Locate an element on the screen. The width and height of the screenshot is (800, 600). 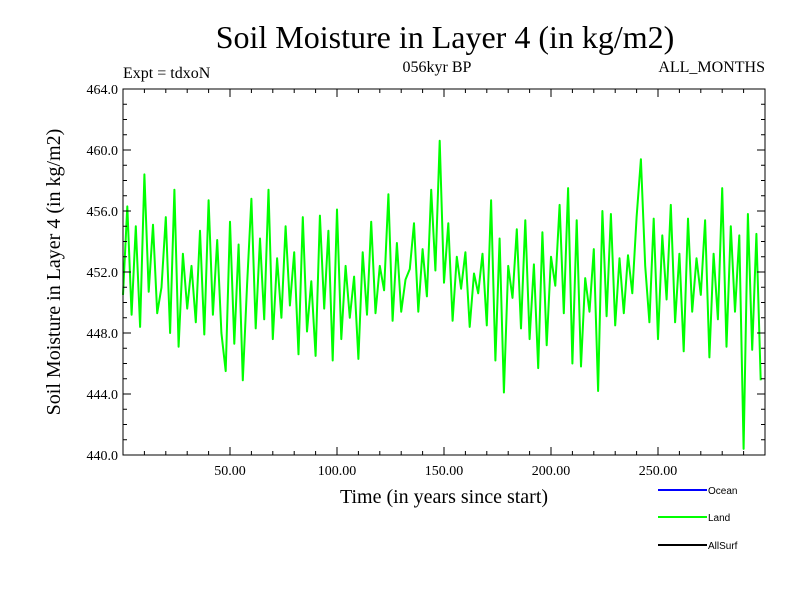
y-tick-label: 444.0 is located at coordinates (103, 395).